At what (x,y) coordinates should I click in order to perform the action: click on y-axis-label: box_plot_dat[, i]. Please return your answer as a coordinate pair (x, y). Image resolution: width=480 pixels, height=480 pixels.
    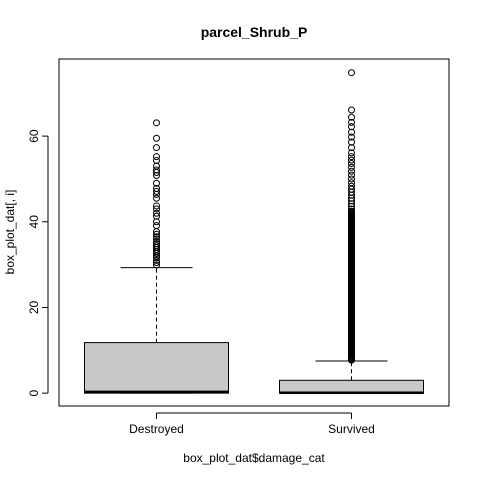
    Looking at the image, I should click on (10, 232).